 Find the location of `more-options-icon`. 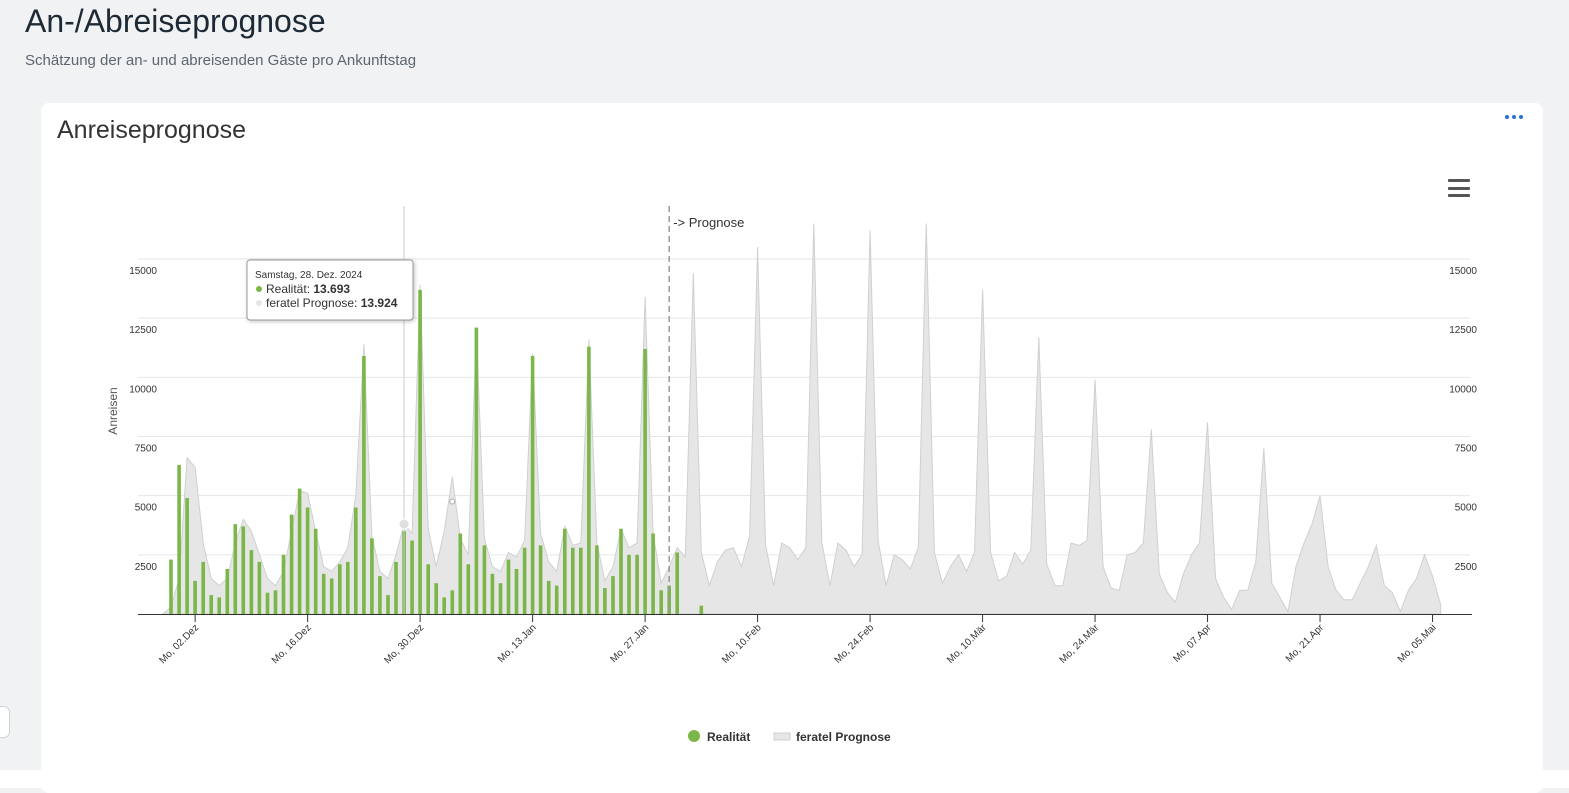

more-options-icon is located at coordinates (1514, 117).